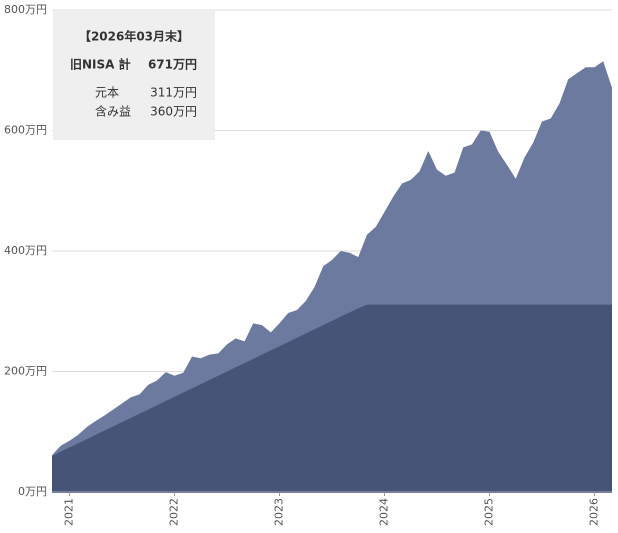 The image size is (618, 533). Describe the element at coordinates (279, 512) in the screenshot. I see `x-tick-label: 2023` at that location.